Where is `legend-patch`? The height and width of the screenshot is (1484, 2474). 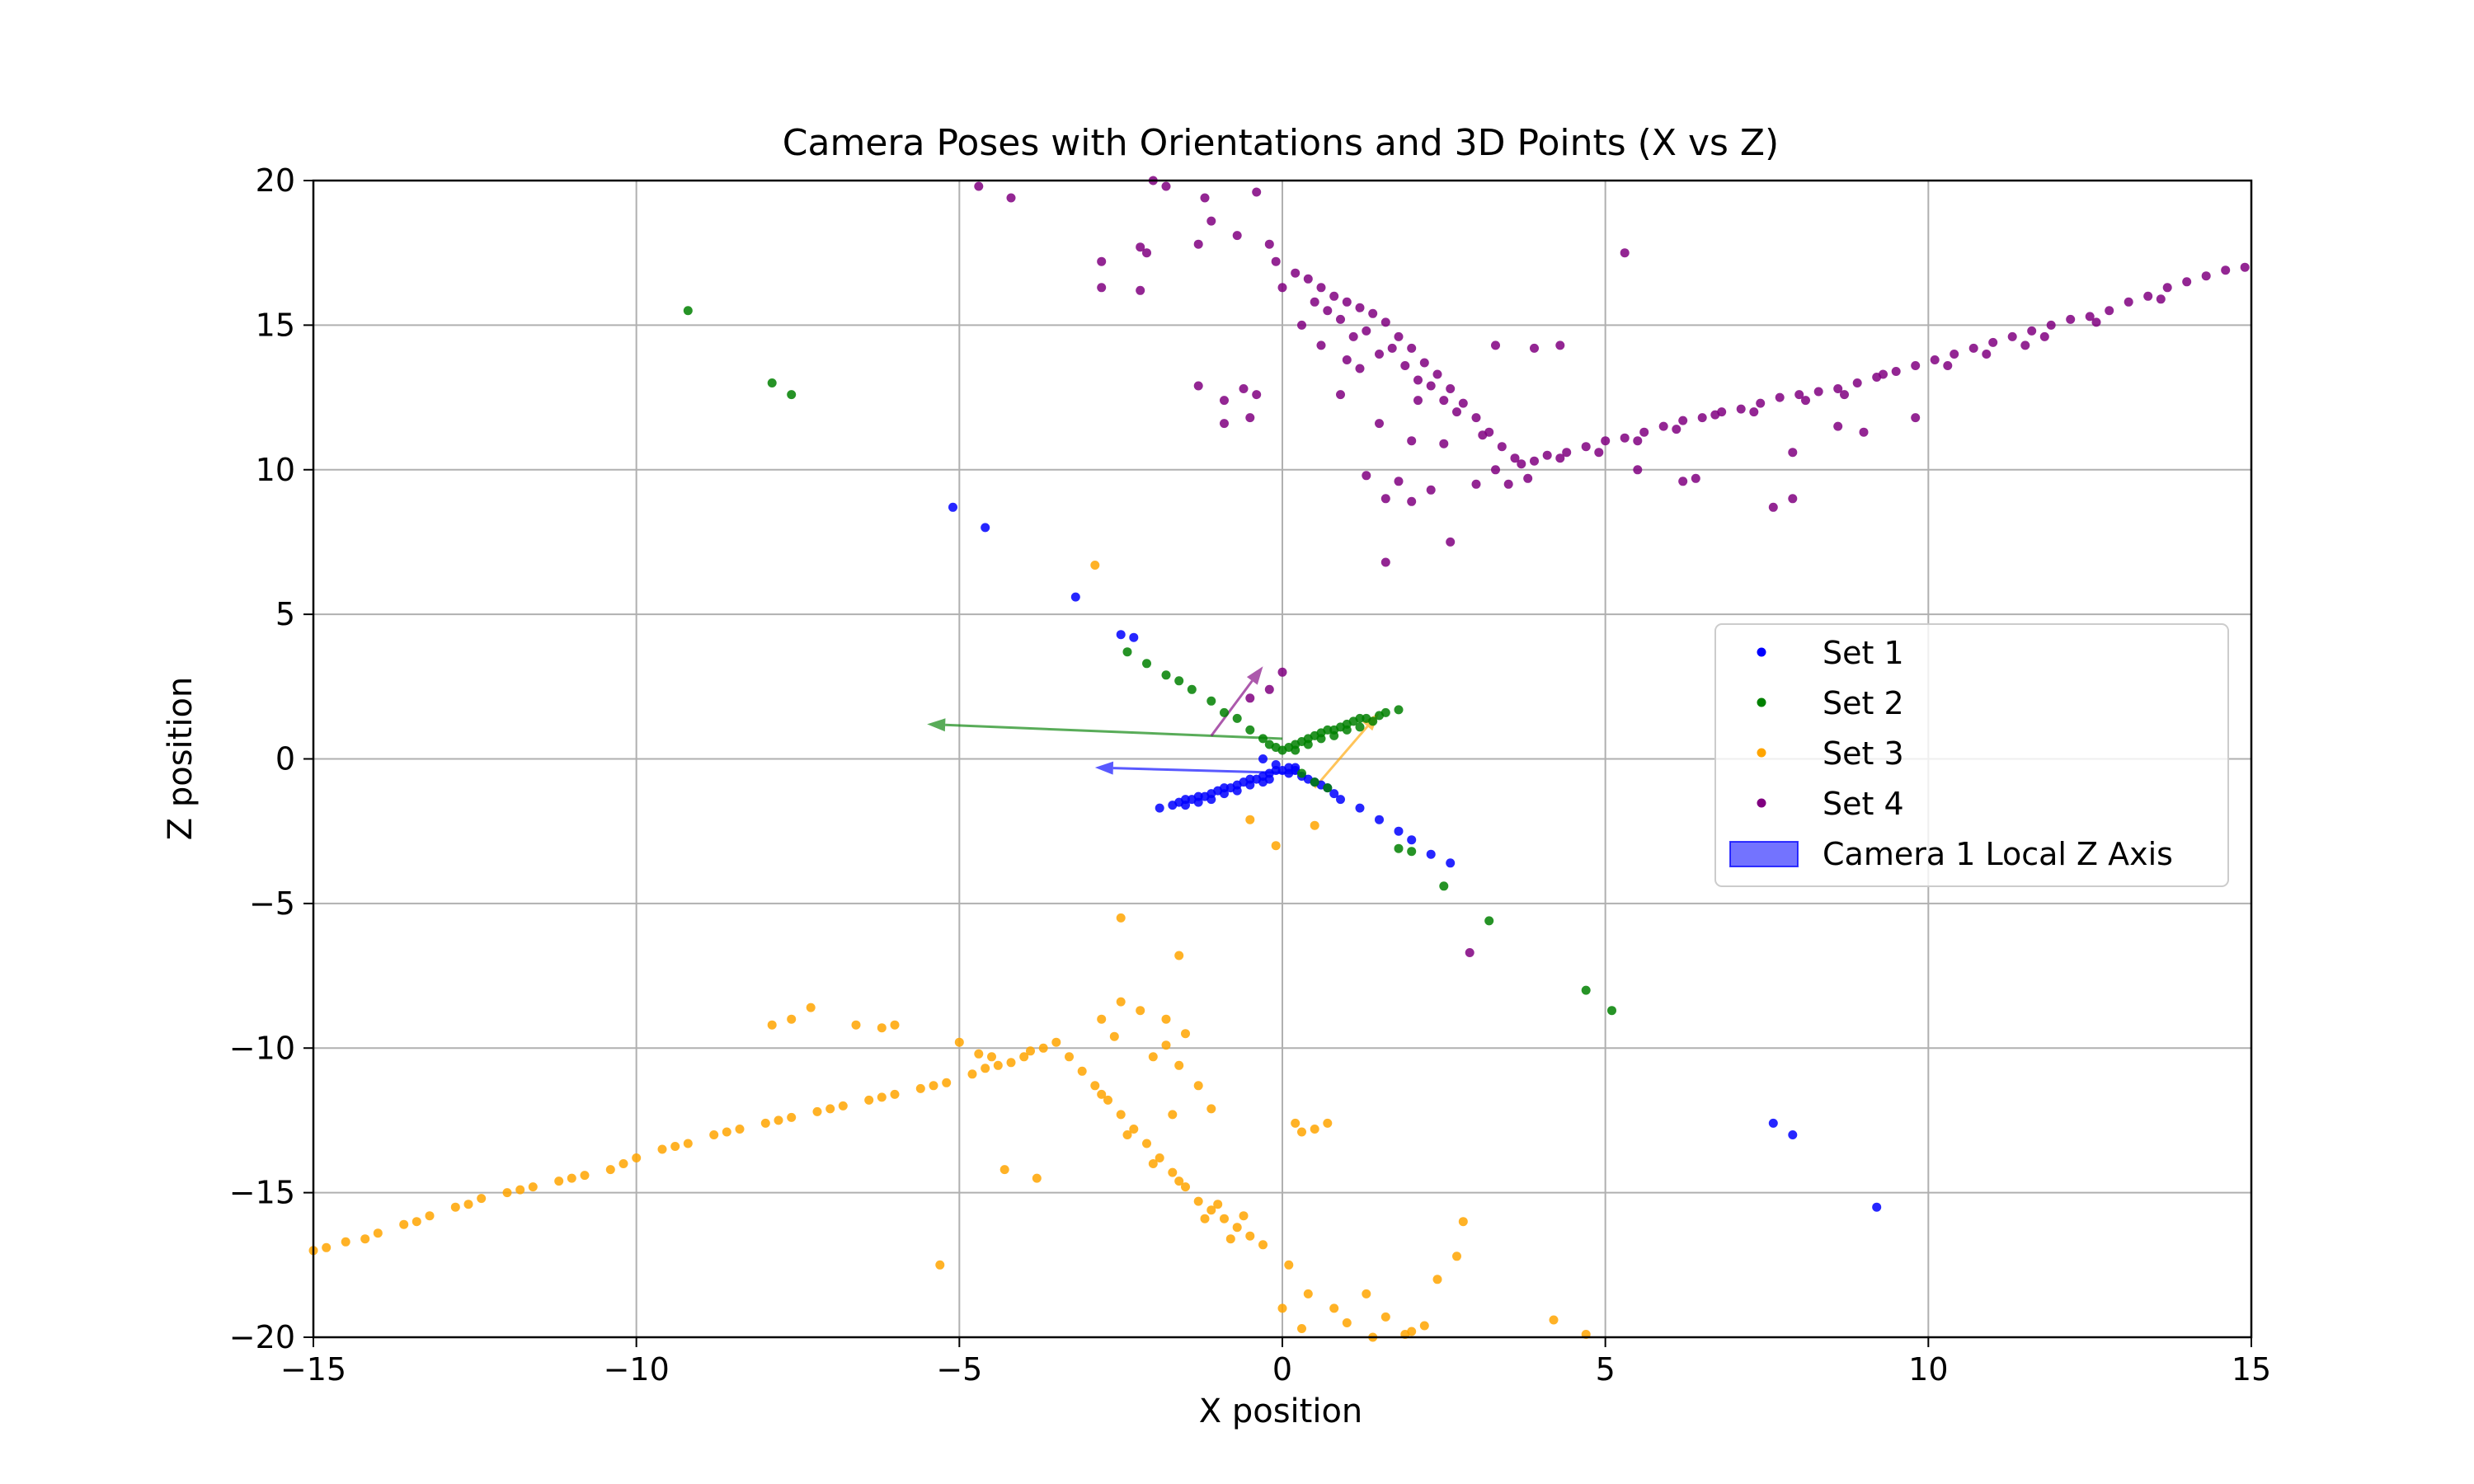 legend-patch is located at coordinates (1764, 854).